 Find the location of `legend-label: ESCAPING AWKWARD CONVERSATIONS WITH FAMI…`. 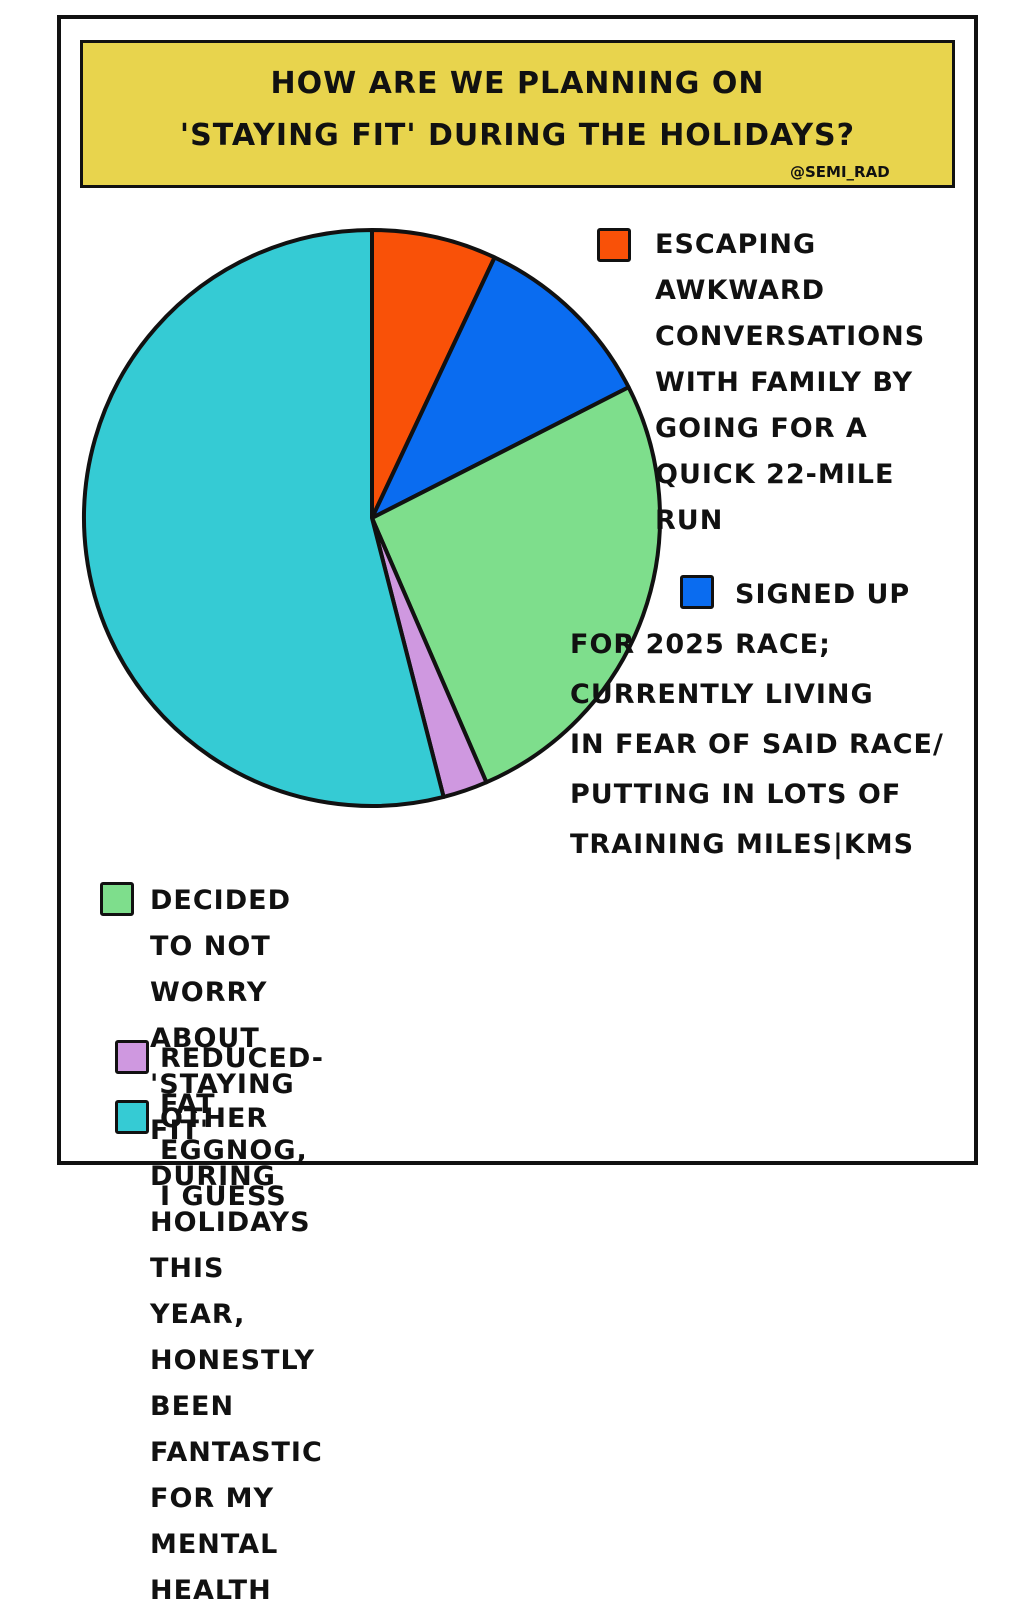

legend-label: ESCAPING AWKWARD CONVERSATIONS WITH FAMI… is located at coordinates (790, 382).